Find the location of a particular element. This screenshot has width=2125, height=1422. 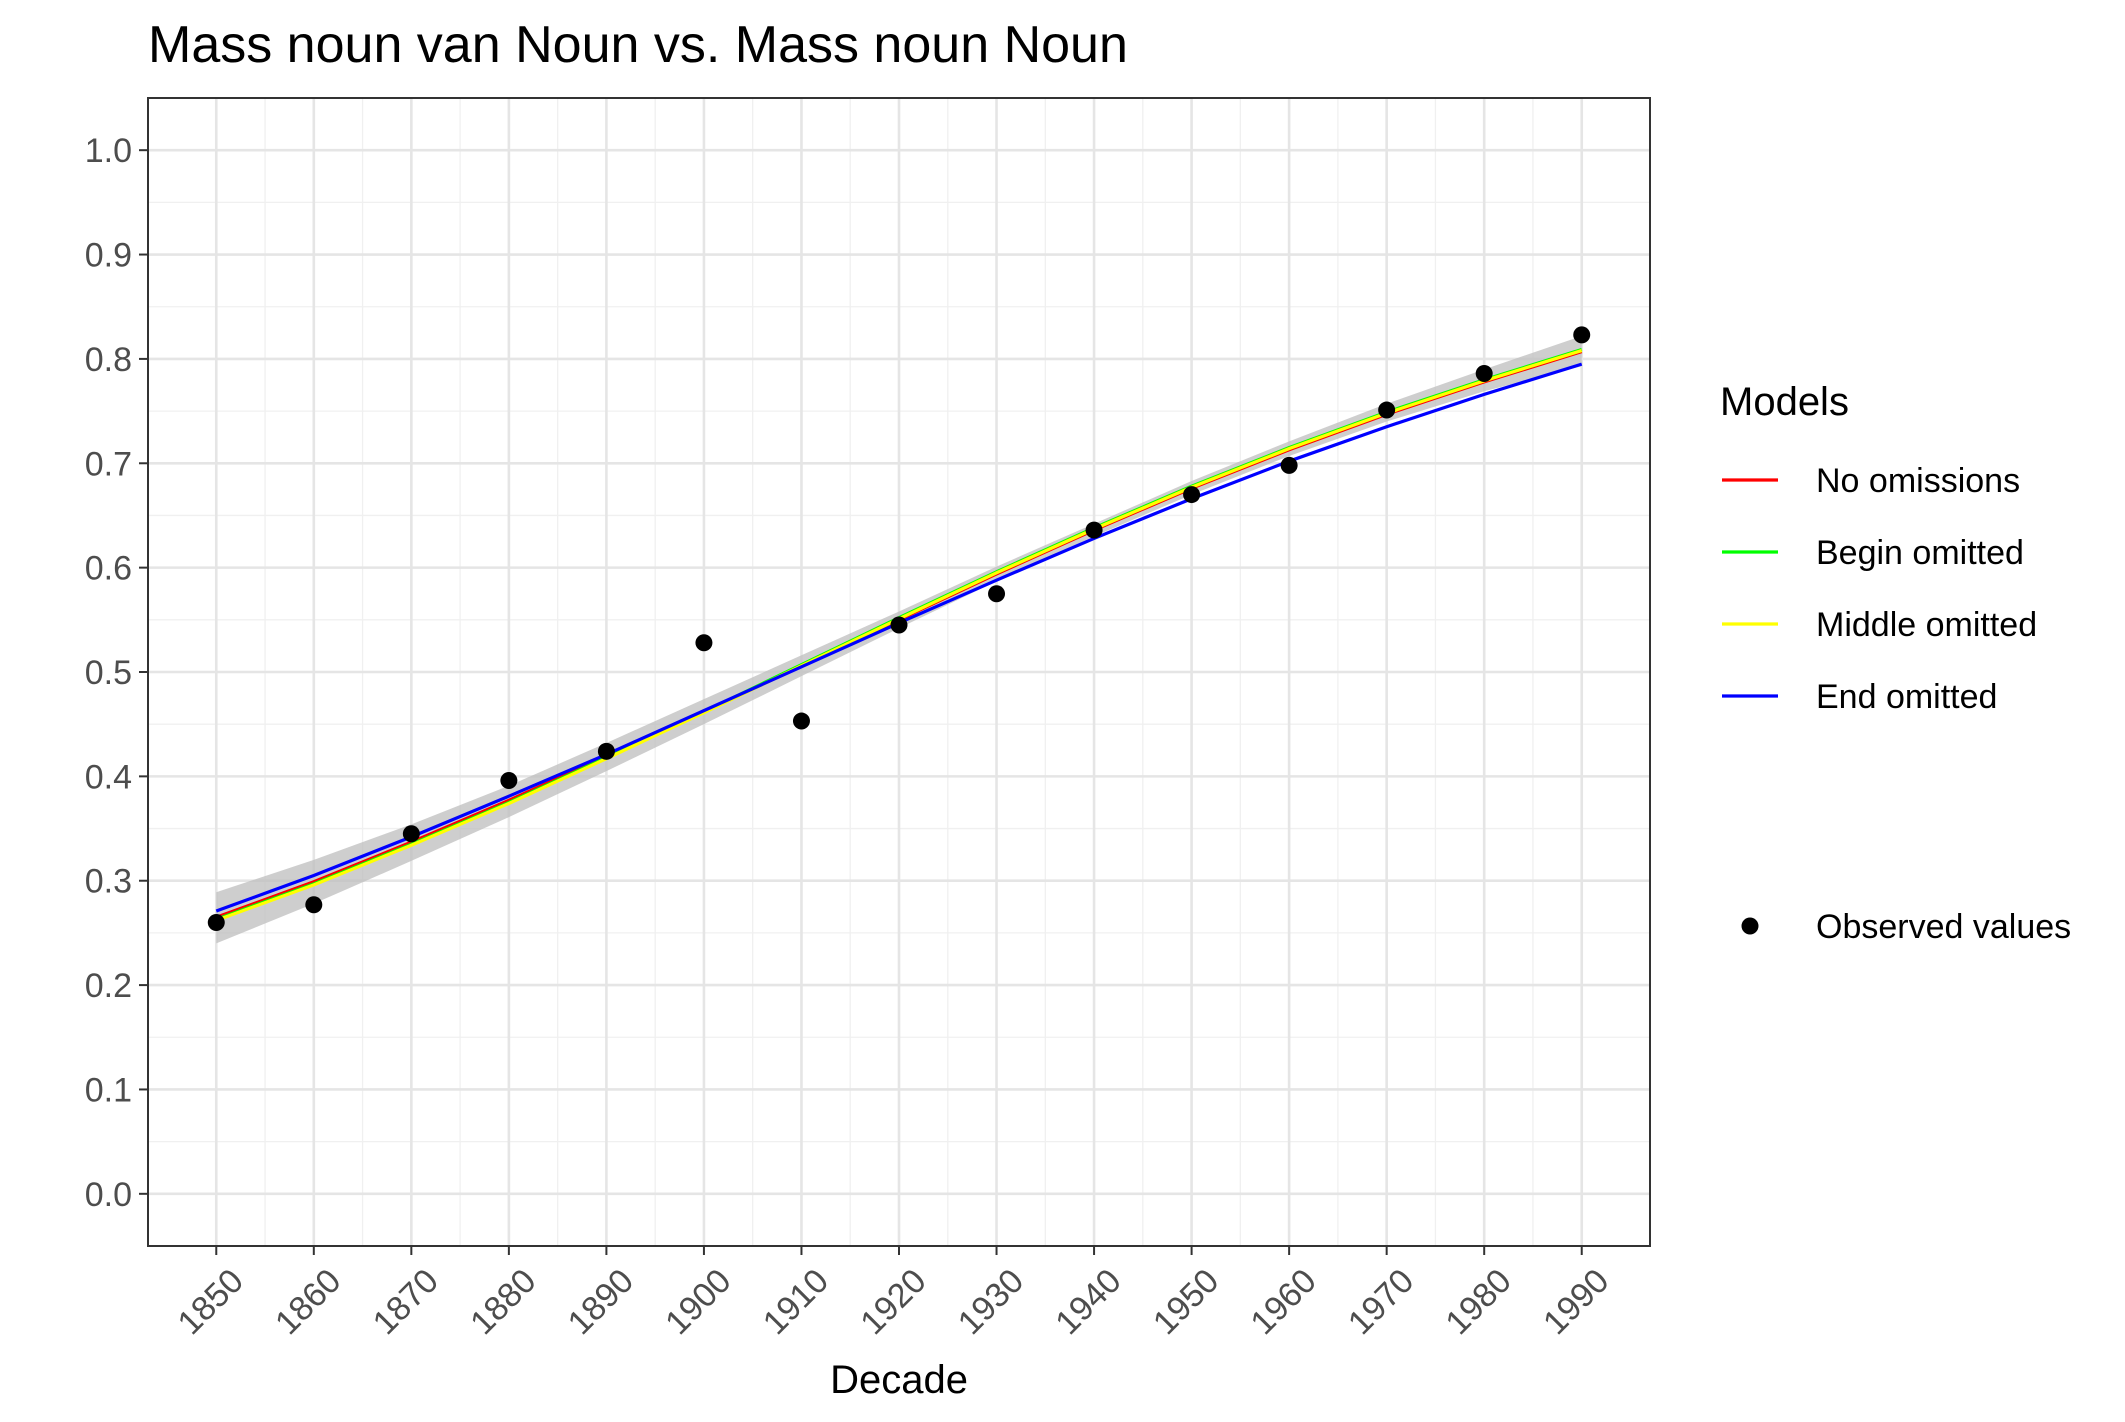

x-tick-label: 1900 is located at coordinates (698, 1302).